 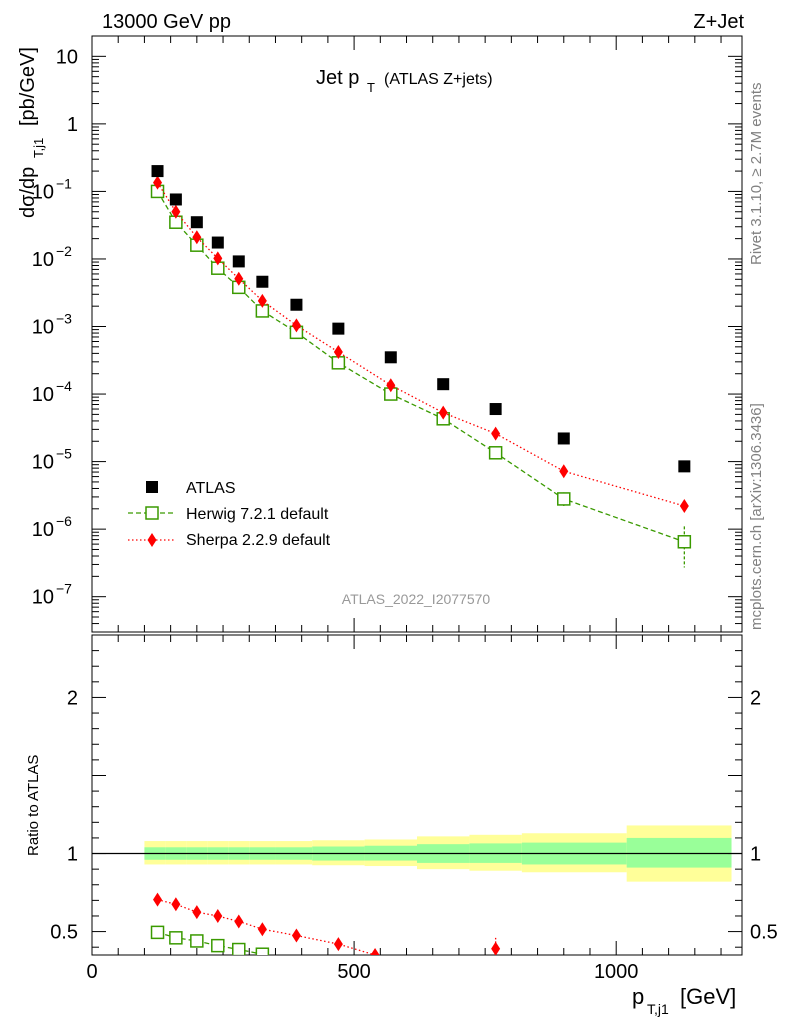 What do you see at coordinates (72, 855) in the screenshot?
I see `ratio-y-tick-label-left: 1` at bounding box center [72, 855].